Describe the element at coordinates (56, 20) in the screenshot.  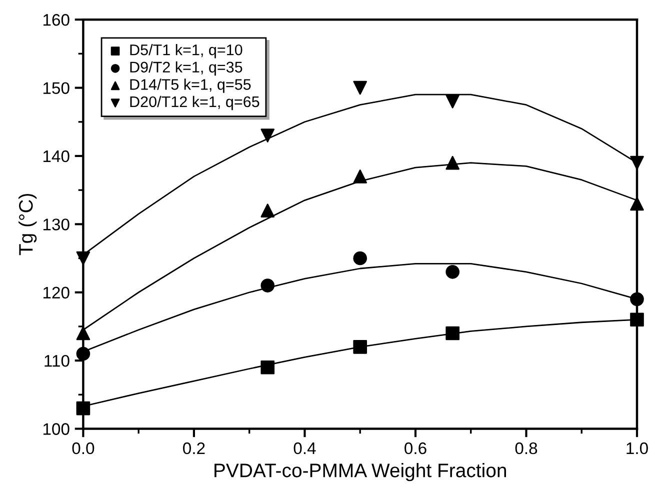
I see `y-tick-label: 160` at that location.